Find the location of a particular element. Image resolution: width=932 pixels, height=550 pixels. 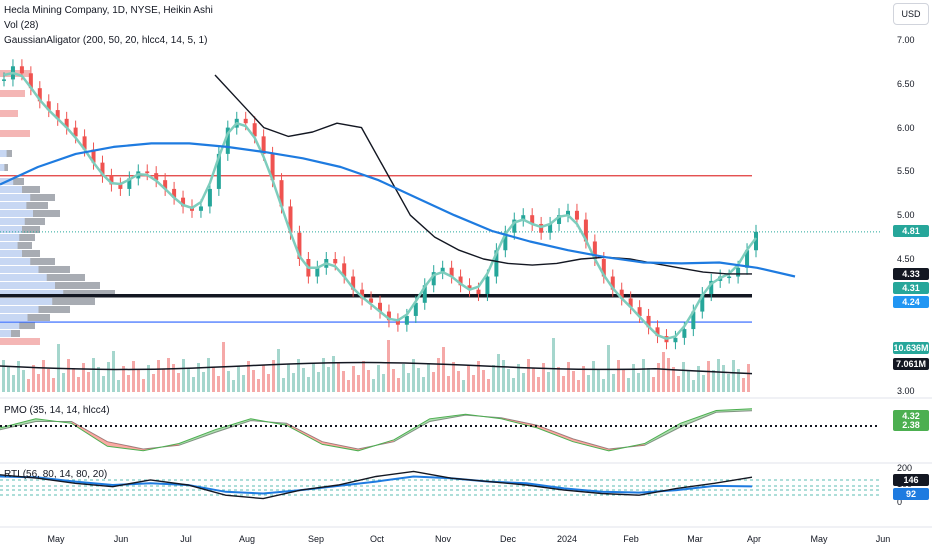

price-badge: 4.24 is located at coordinates (911, 302).